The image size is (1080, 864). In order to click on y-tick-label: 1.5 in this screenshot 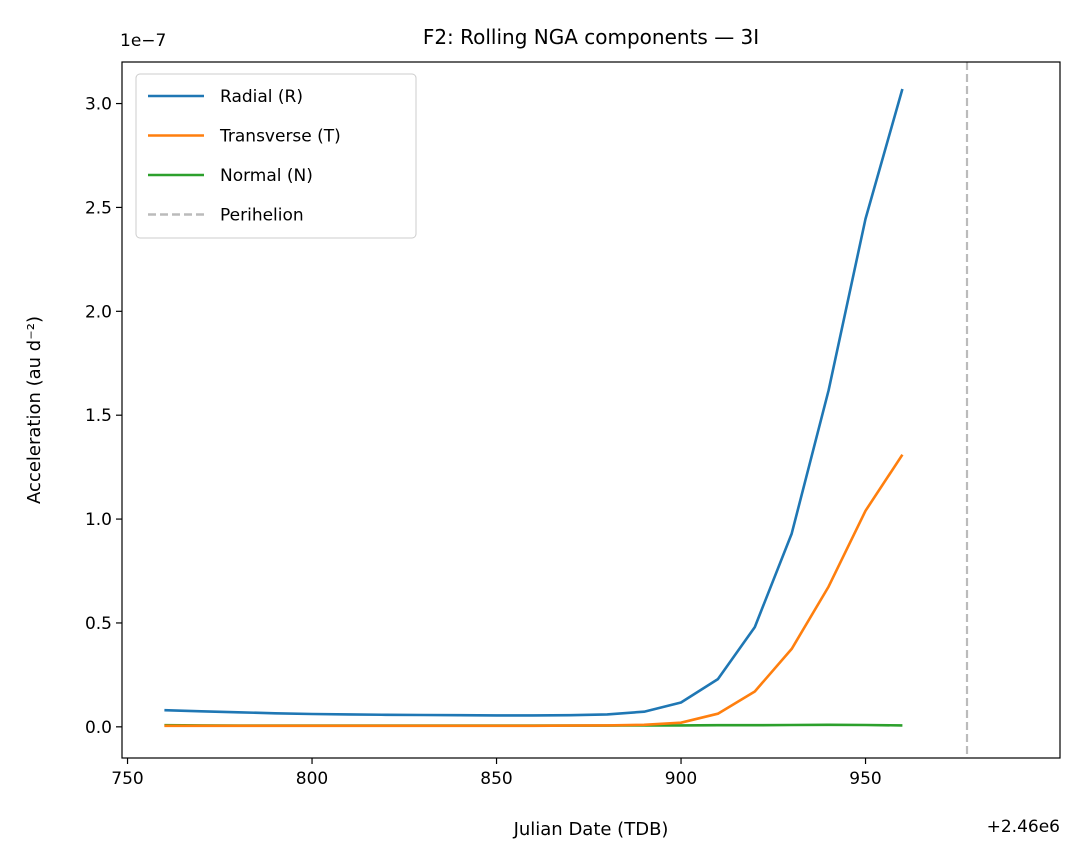, I will do `click(98, 416)`.